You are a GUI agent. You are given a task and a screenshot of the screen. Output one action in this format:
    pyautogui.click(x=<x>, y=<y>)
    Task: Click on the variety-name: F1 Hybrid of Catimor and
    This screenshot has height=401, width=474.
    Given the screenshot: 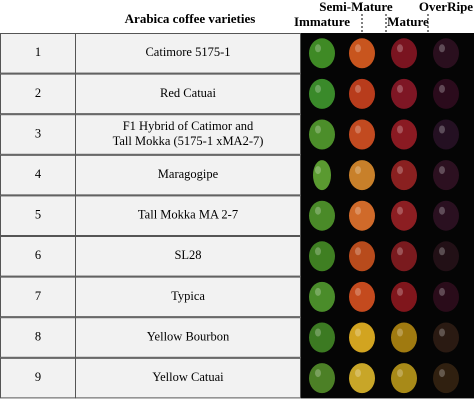 What is the action you would take?
    pyautogui.click(x=188, y=126)
    